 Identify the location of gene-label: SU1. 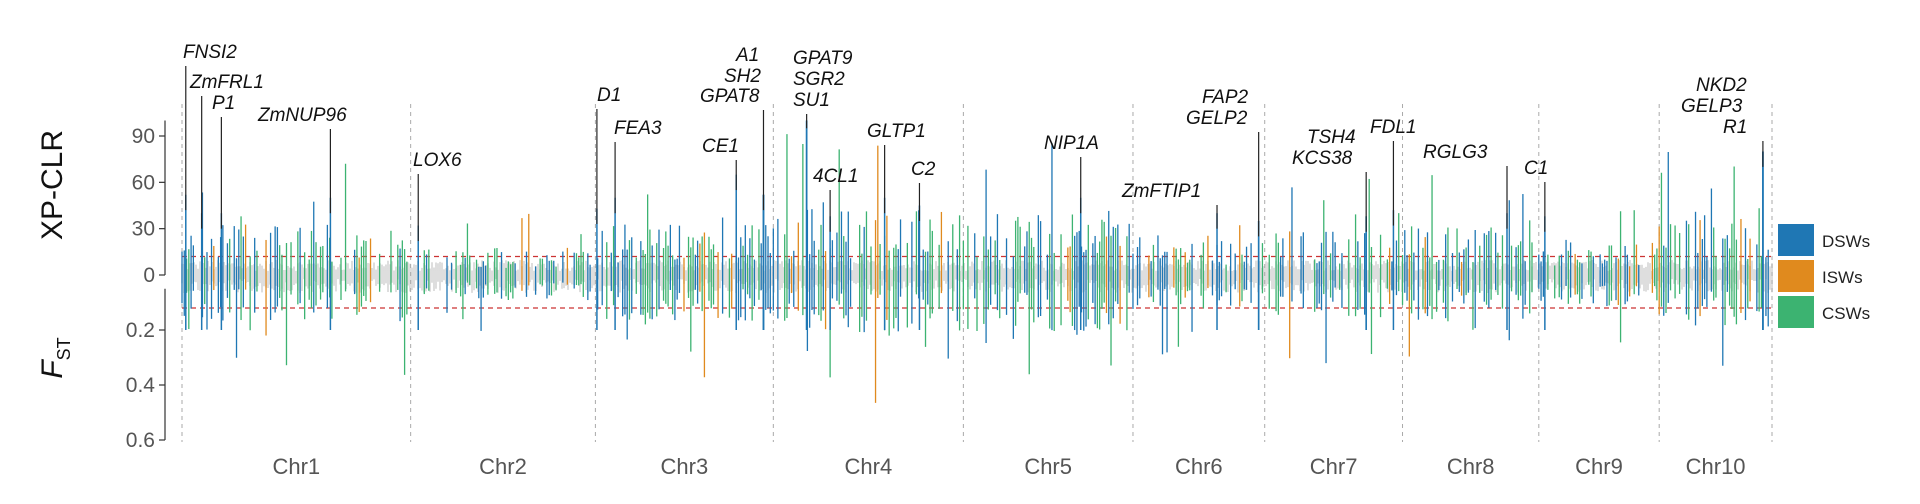
(811, 100).